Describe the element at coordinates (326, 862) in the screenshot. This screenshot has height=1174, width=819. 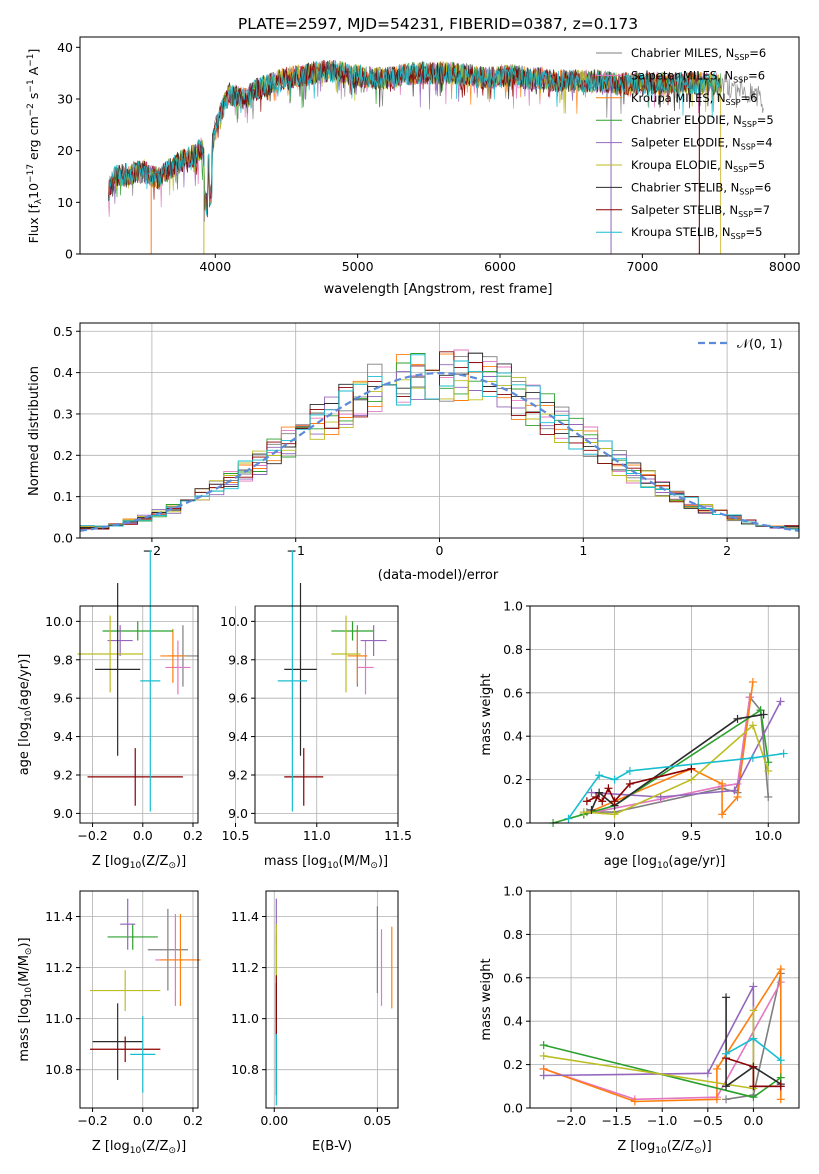
I see `x-axis-label: mass [log10(M/M⊙)]` at that location.